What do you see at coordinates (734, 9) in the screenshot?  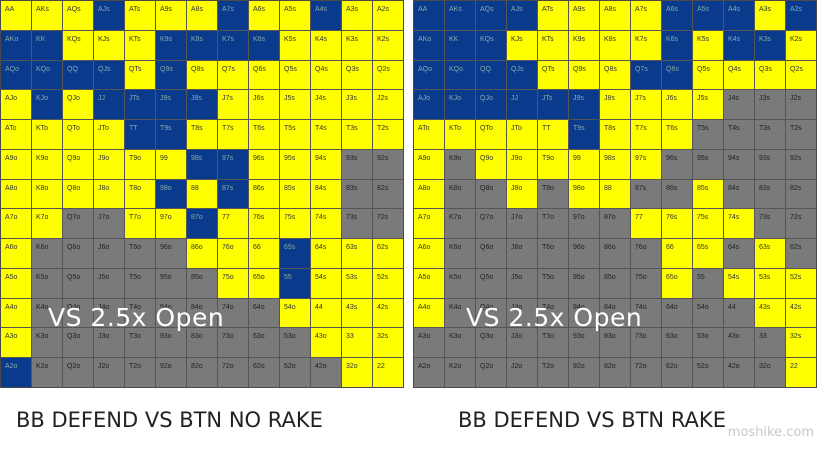 I see `hand-label: A4s` at bounding box center [734, 9].